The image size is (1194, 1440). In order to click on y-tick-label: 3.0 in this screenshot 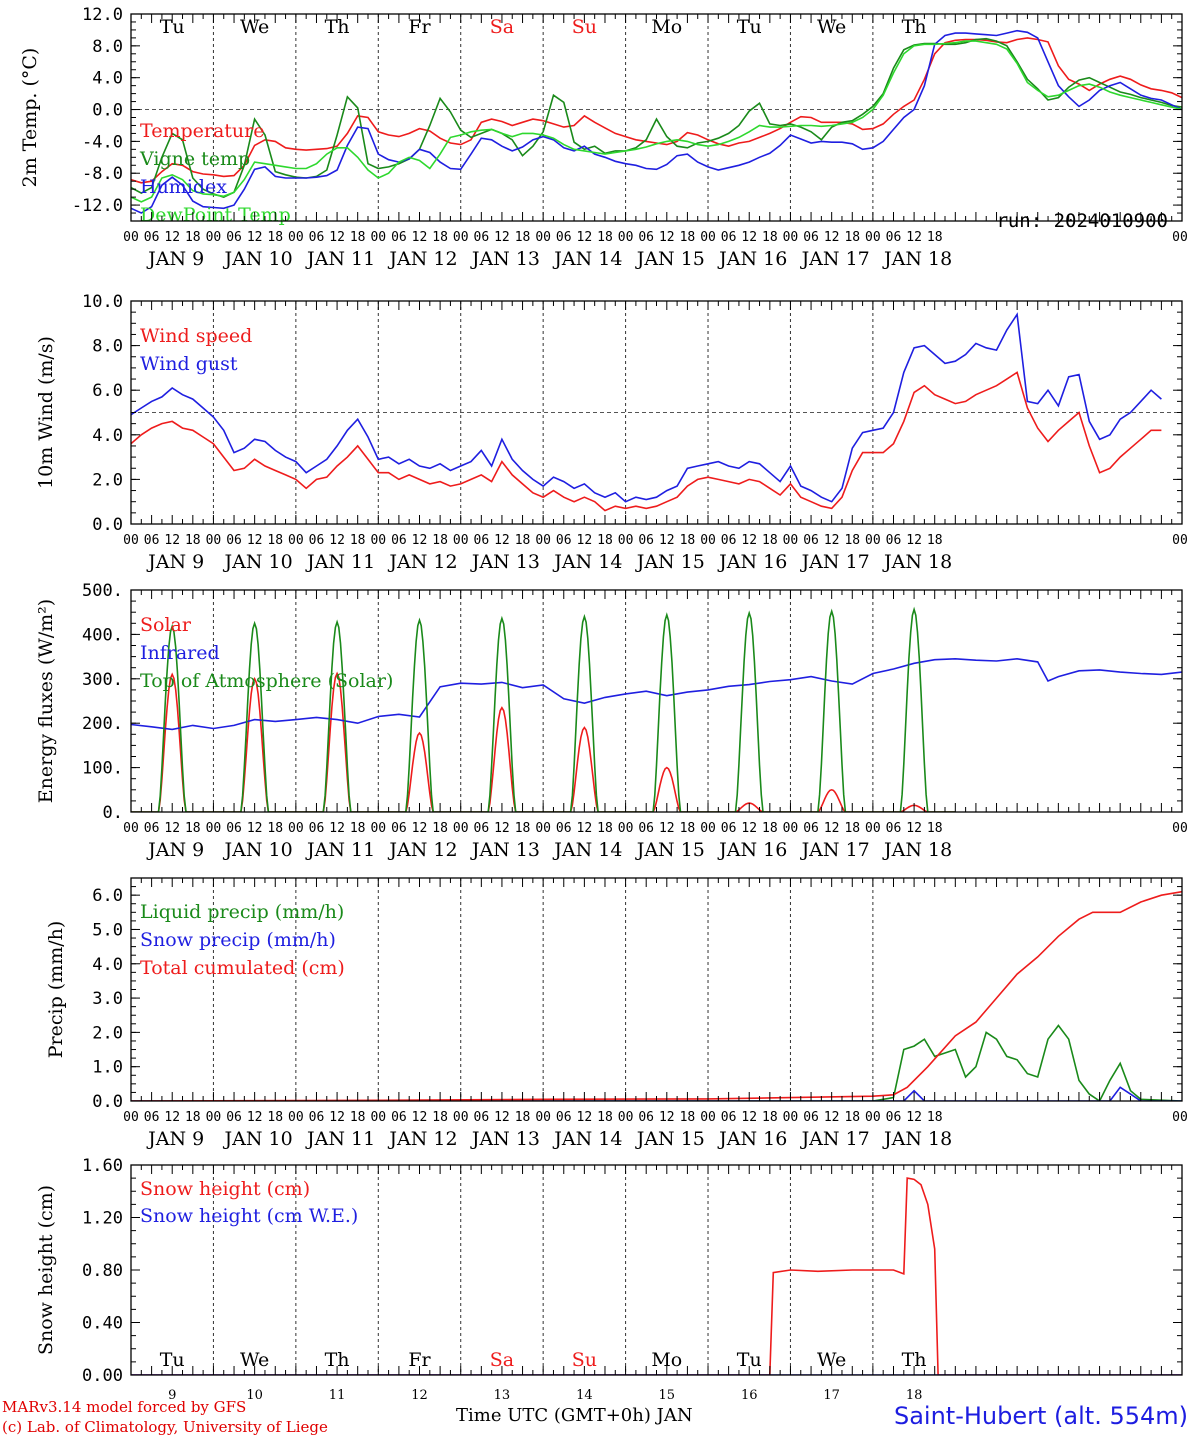, I will do `click(107, 999)`.